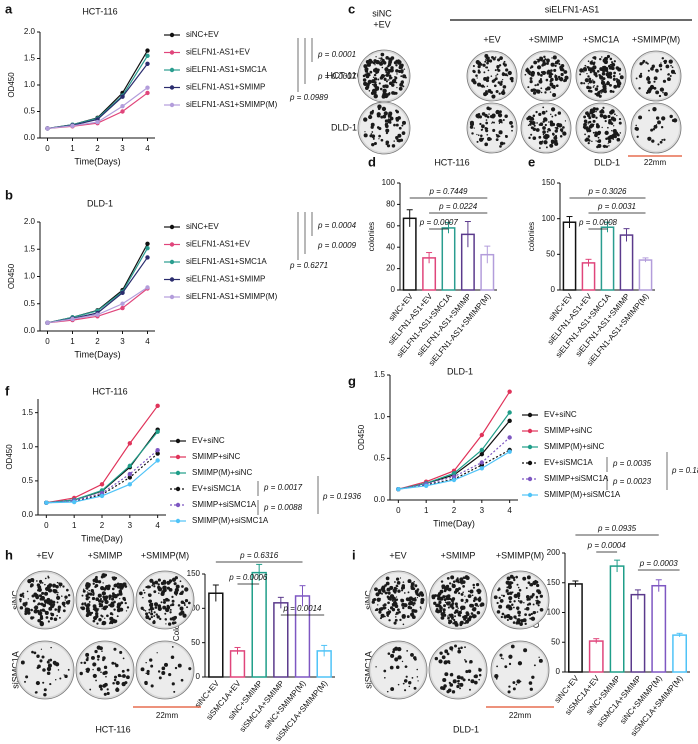 The image size is (698, 744). What do you see at coordinates (248, 577) in the screenshot?
I see `p-value: p = 0.0006` at bounding box center [248, 577].